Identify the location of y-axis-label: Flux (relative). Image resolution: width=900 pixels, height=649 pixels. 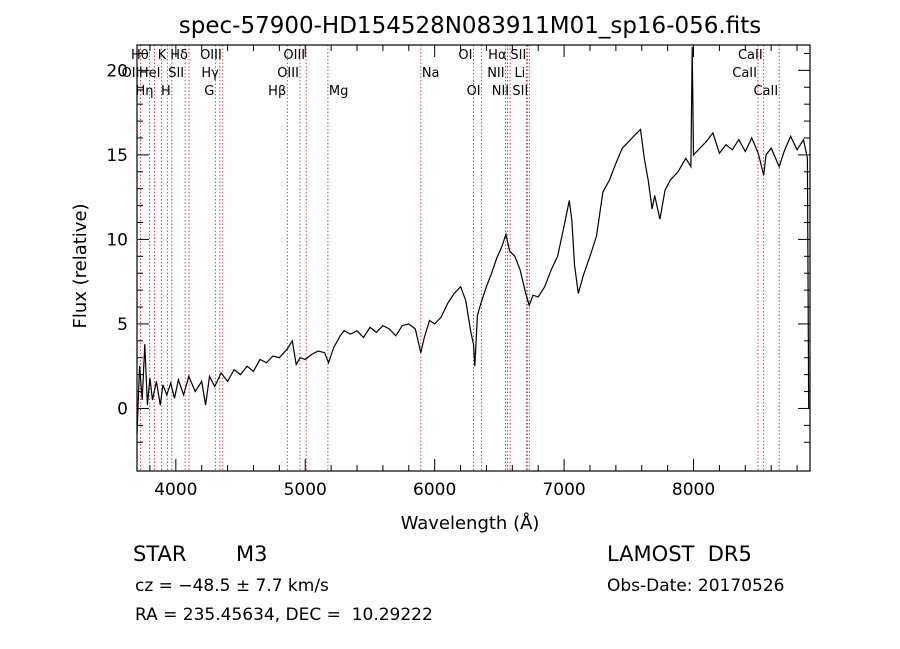
(80, 265).